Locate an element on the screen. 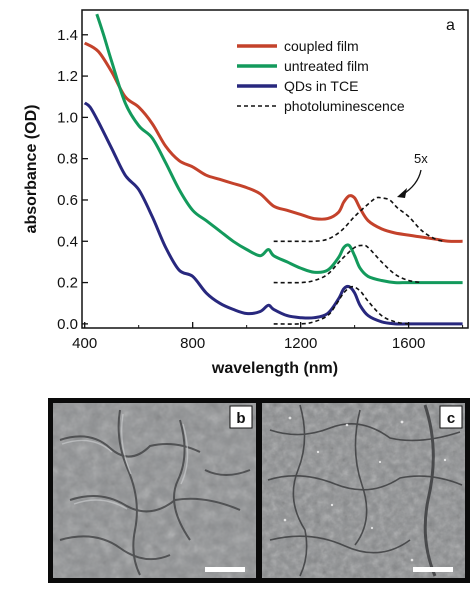 This screenshot has height=611, width=474. x-tick-label: 800 is located at coordinates (192, 343).